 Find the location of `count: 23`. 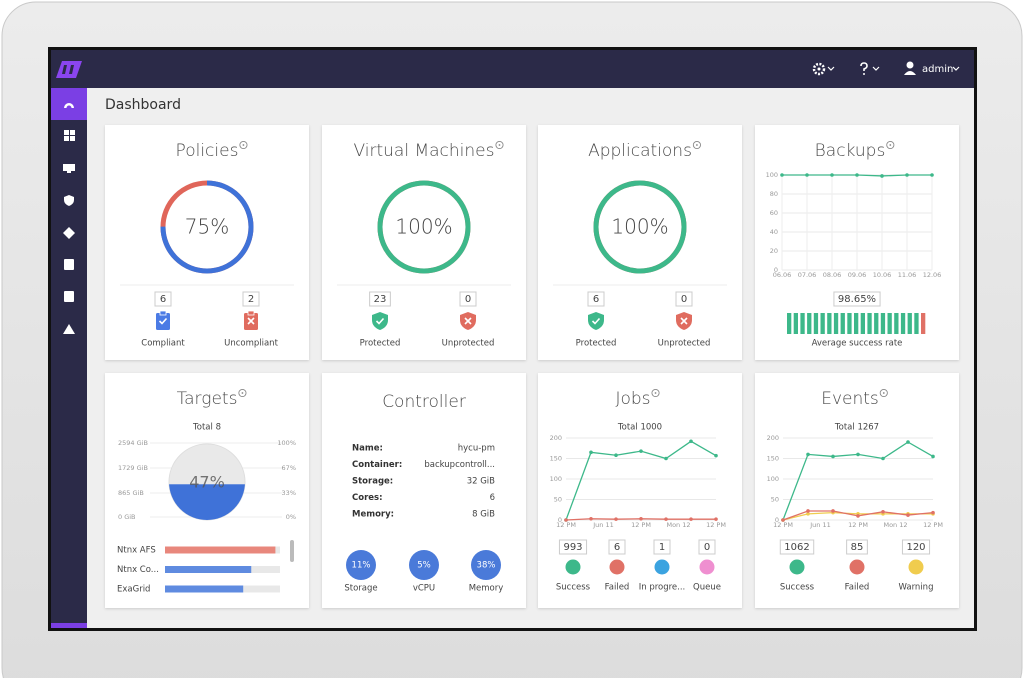

count: 23 is located at coordinates (380, 299).